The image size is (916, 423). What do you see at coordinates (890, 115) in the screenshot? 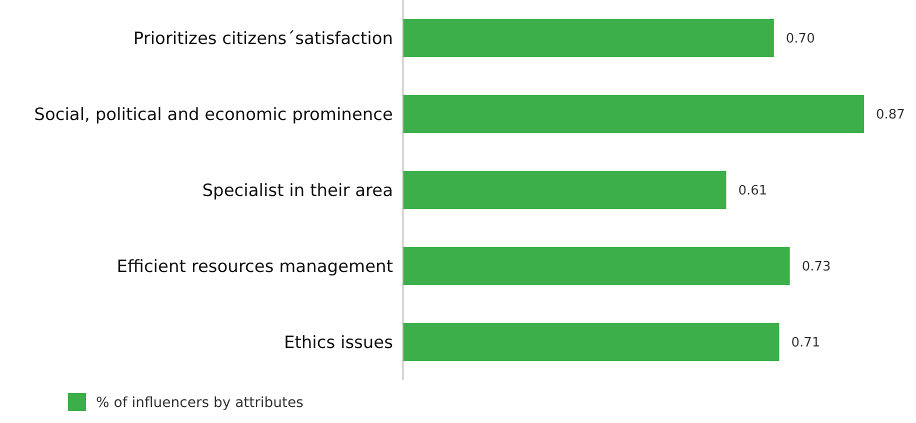
I see `data-label: 0.87` at bounding box center [890, 115].